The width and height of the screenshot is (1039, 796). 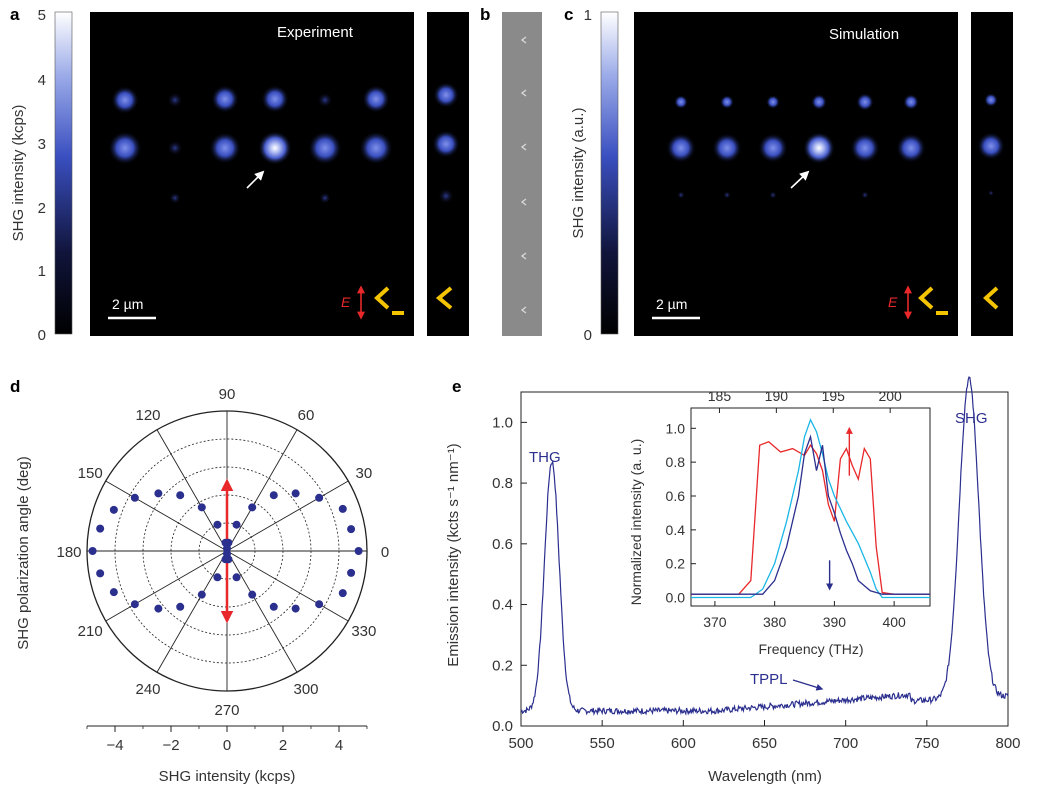 I want to click on spectrum-y-tick-label: 0.6, so click(x=502, y=544).